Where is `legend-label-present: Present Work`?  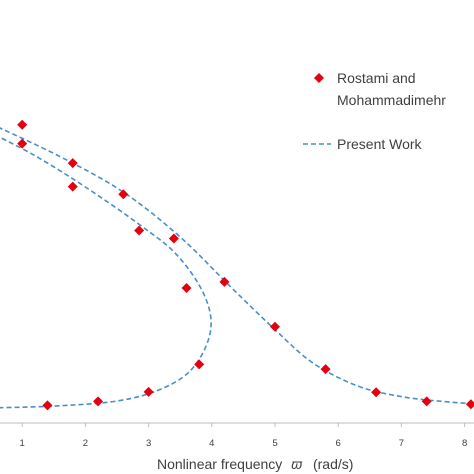 legend-label-present: Present Work is located at coordinates (380, 144).